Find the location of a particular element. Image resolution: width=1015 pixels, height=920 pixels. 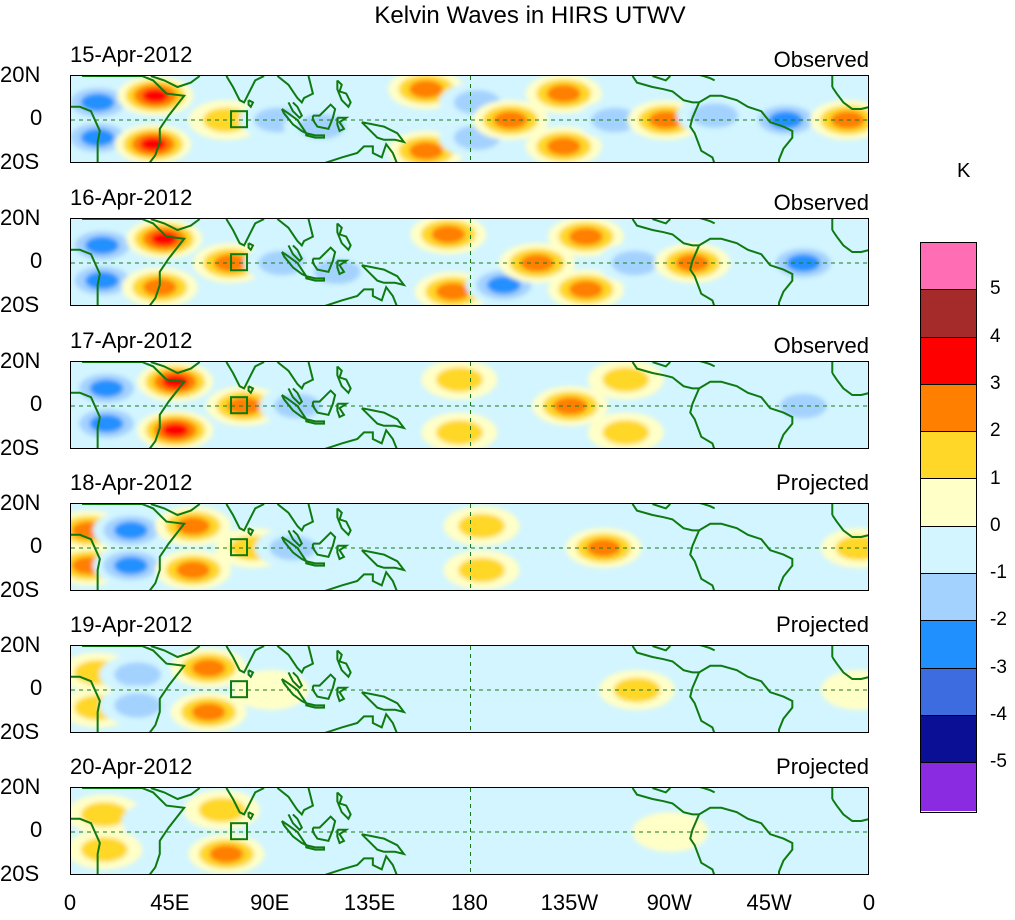

colorbar-label: 3 is located at coordinates (995, 383).